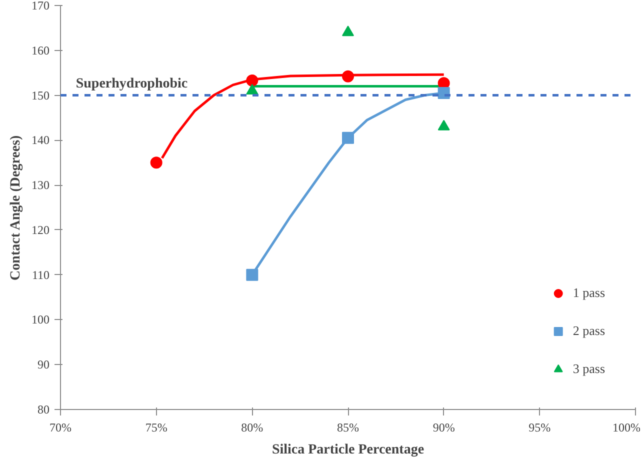 The width and height of the screenshot is (644, 463). I want to click on y-tick-label: 140, so click(41, 140).